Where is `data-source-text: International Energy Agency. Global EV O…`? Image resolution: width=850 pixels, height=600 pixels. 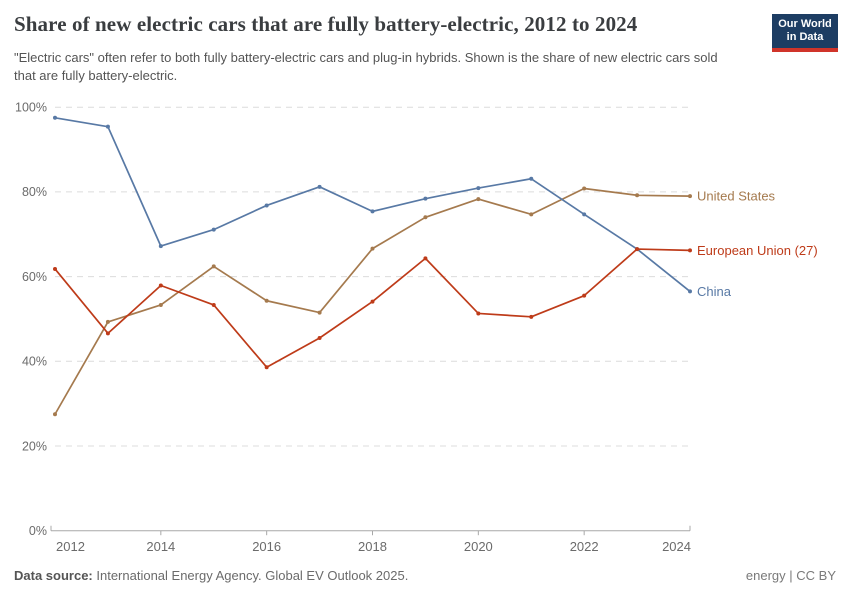
data-source-text: International Energy Agency. Global EV O… is located at coordinates (250, 575).